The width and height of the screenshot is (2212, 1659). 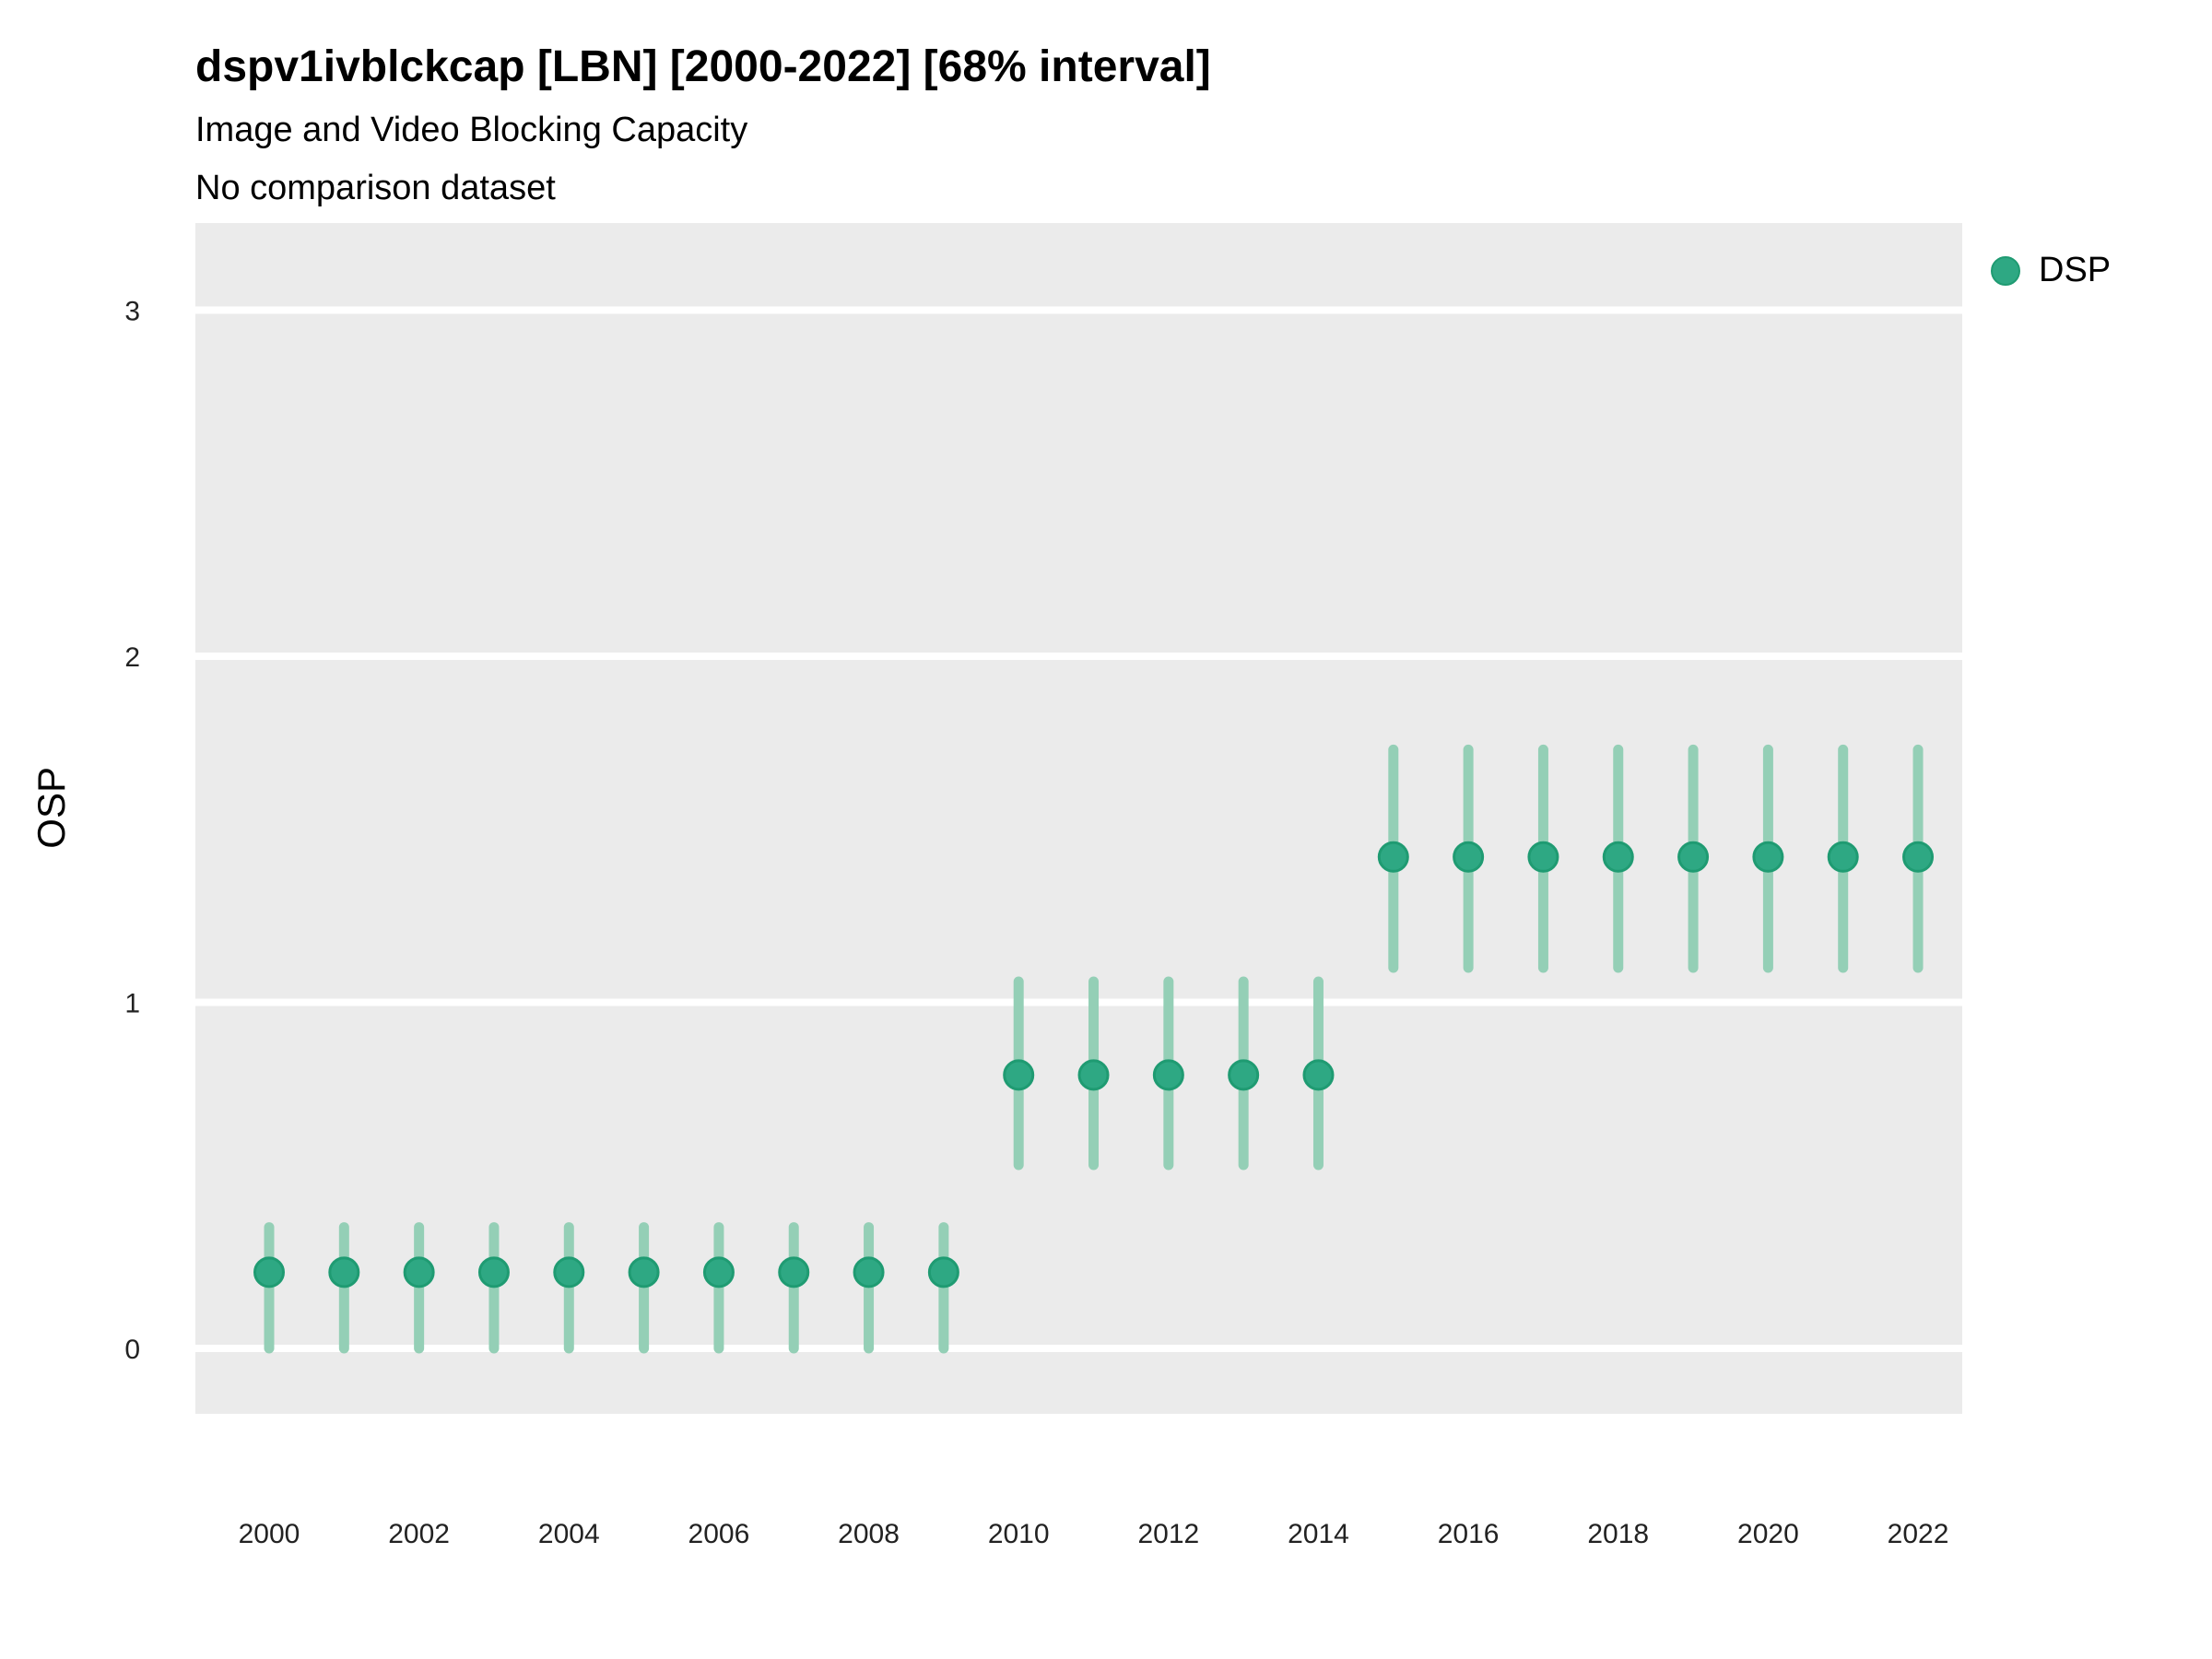 What do you see at coordinates (2075, 270) in the screenshot?
I see `legend-label: DSP` at bounding box center [2075, 270].